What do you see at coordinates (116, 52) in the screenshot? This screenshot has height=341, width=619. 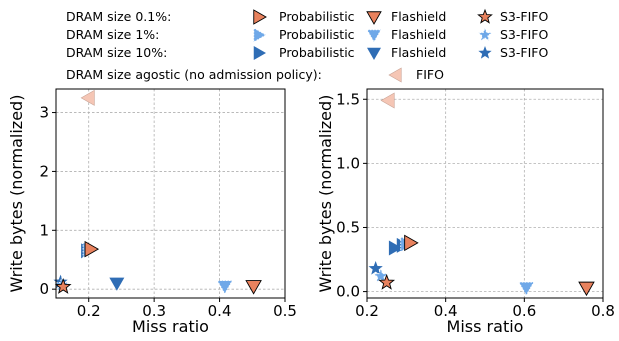 I see `legend-row-label: DRAM size 10%:` at bounding box center [116, 52].